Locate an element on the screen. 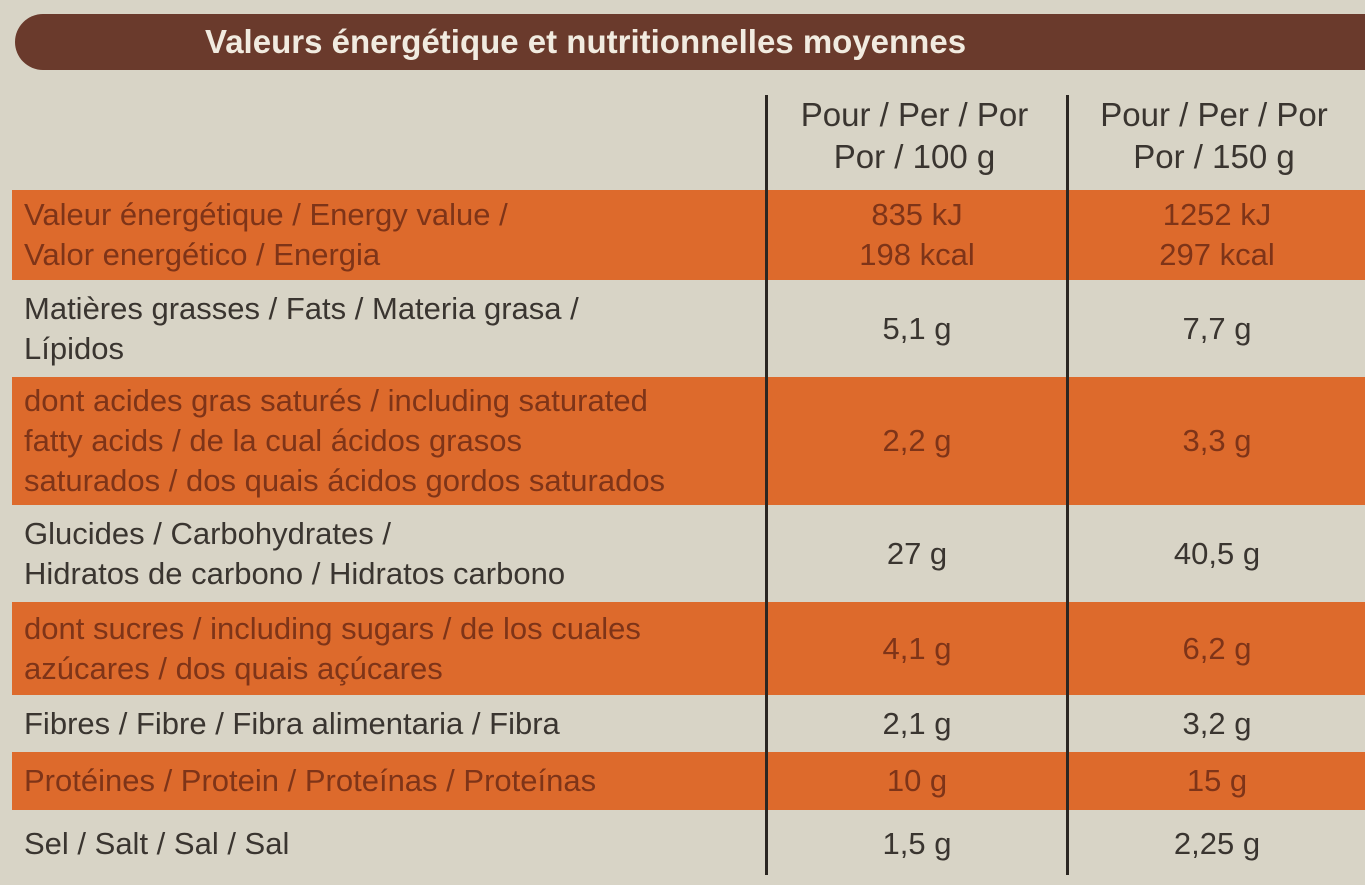 The image size is (1365, 885). text-line: 27 g is located at coordinates (917, 553).